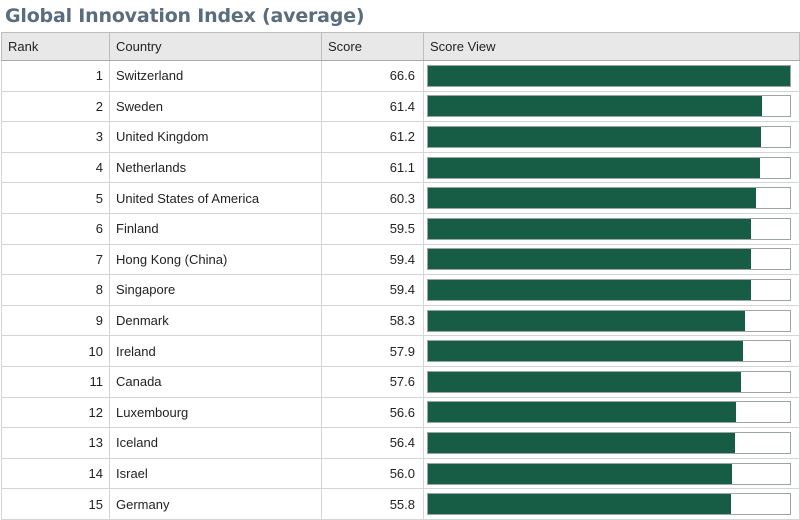 The height and width of the screenshot is (520, 800). Describe the element at coordinates (215, 381) in the screenshot. I see `country-cell: Canada` at that location.